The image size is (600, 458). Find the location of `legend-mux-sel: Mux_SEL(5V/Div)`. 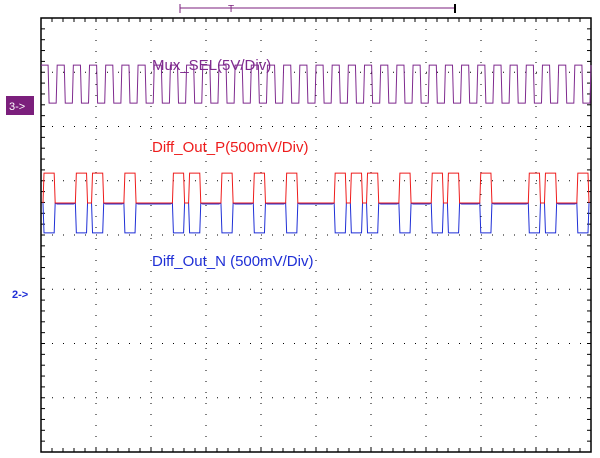

legend-mux-sel: Mux_SEL(5V/Div) is located at coordinates (211, 65).